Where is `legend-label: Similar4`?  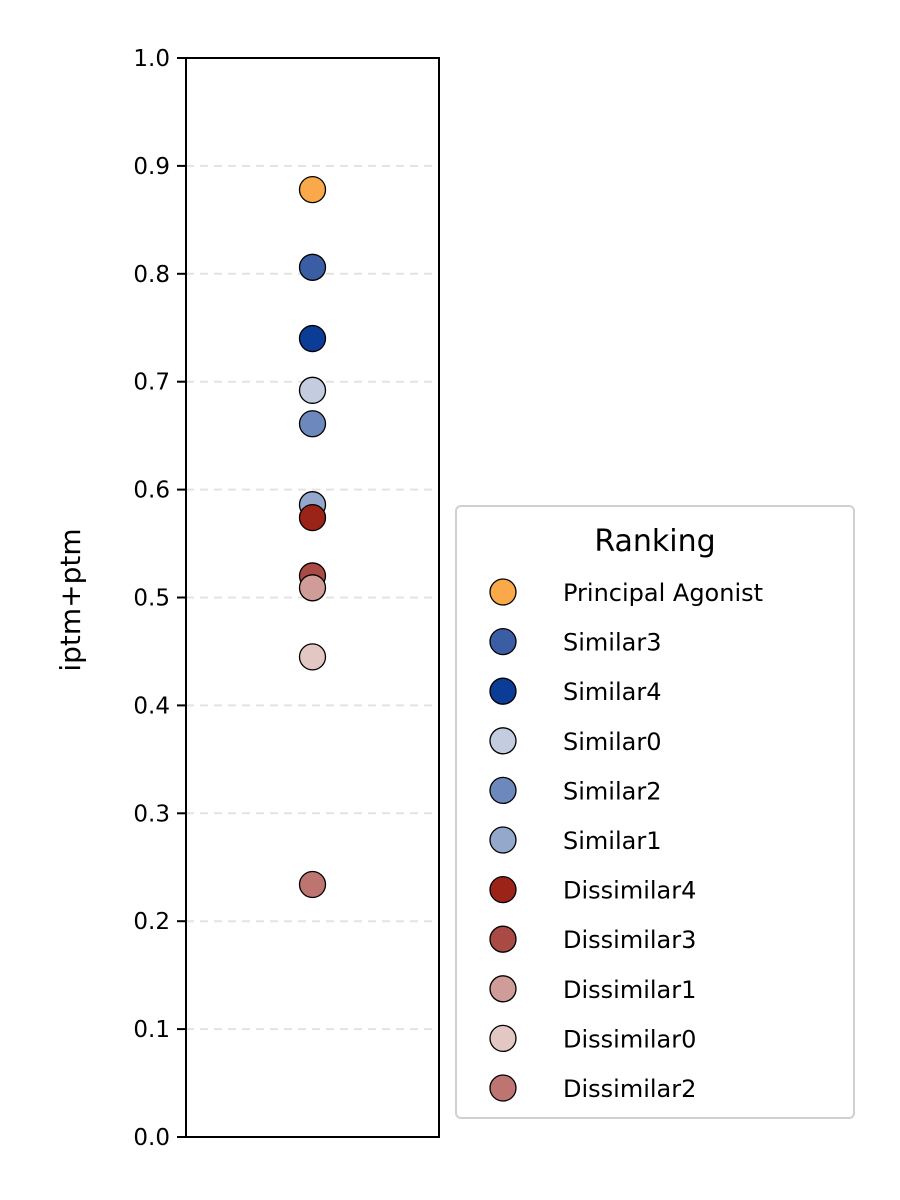
legend-label: Similar4 is located at coordinates (612, 692).